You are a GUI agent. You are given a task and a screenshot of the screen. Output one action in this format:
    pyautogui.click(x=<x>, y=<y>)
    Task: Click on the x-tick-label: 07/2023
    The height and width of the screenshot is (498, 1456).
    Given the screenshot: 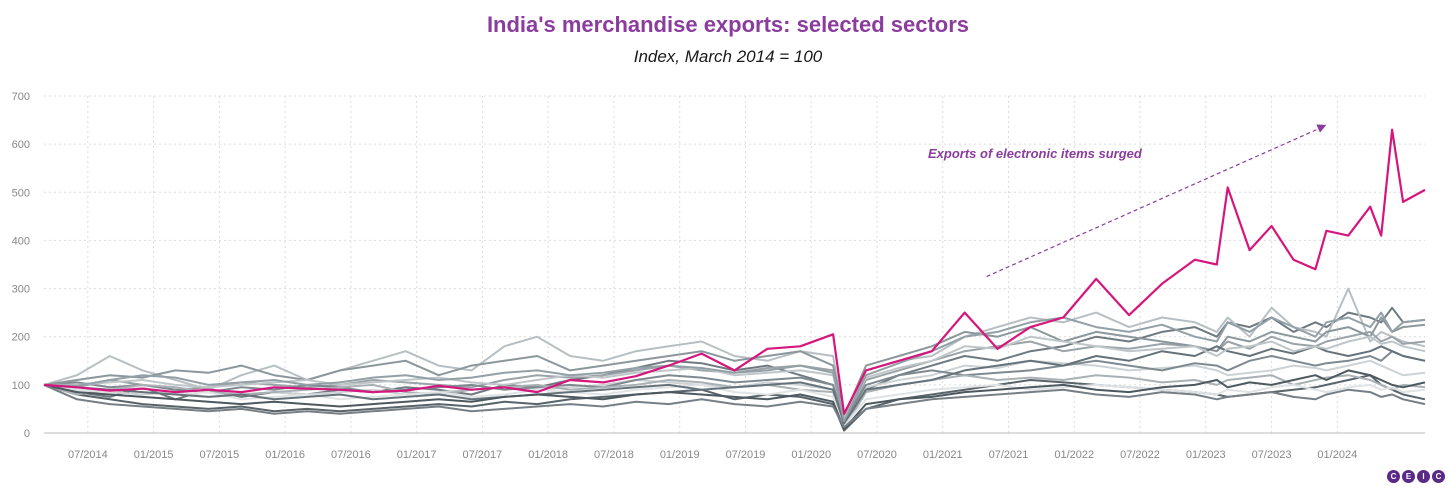 What is the action you would take?
    pyautogui.click(x=1272, y=455)
    